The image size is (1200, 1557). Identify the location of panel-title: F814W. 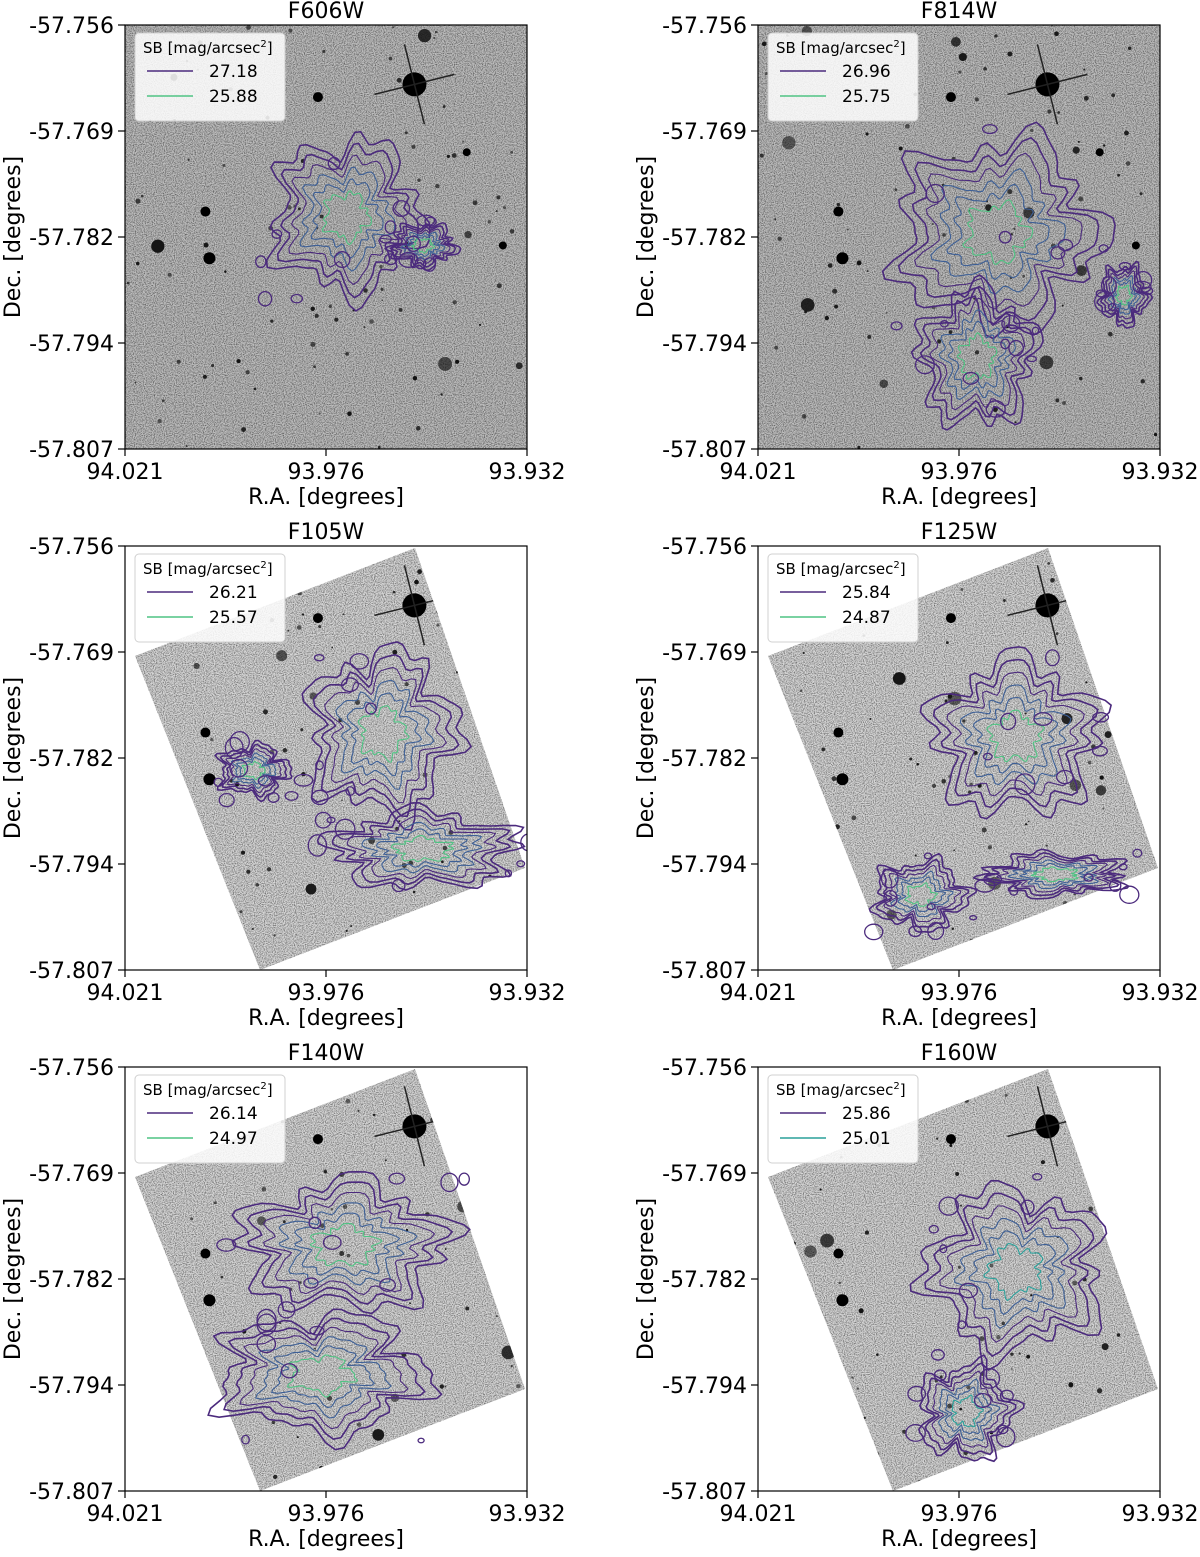
(959, 12).